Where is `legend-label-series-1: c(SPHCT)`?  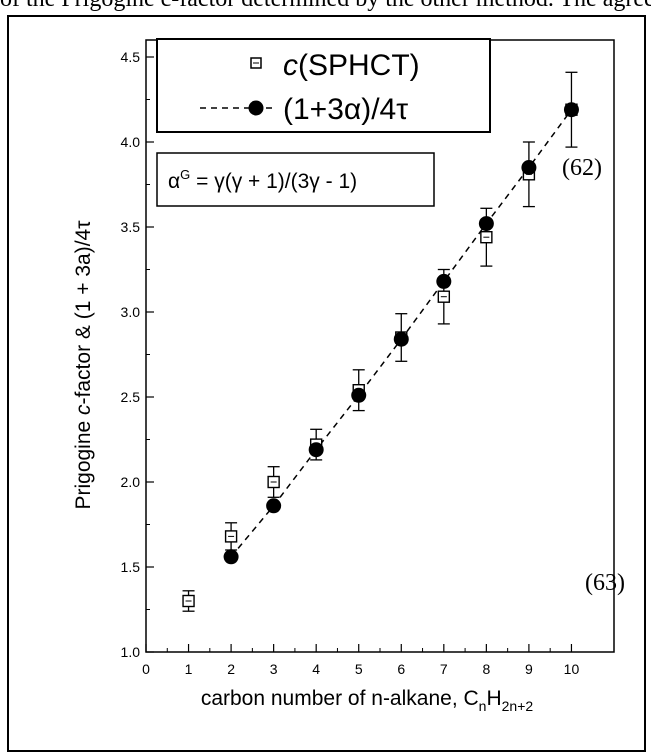
legend-label-series-1: c(SPHCT) is located at coordinates (351, 65).